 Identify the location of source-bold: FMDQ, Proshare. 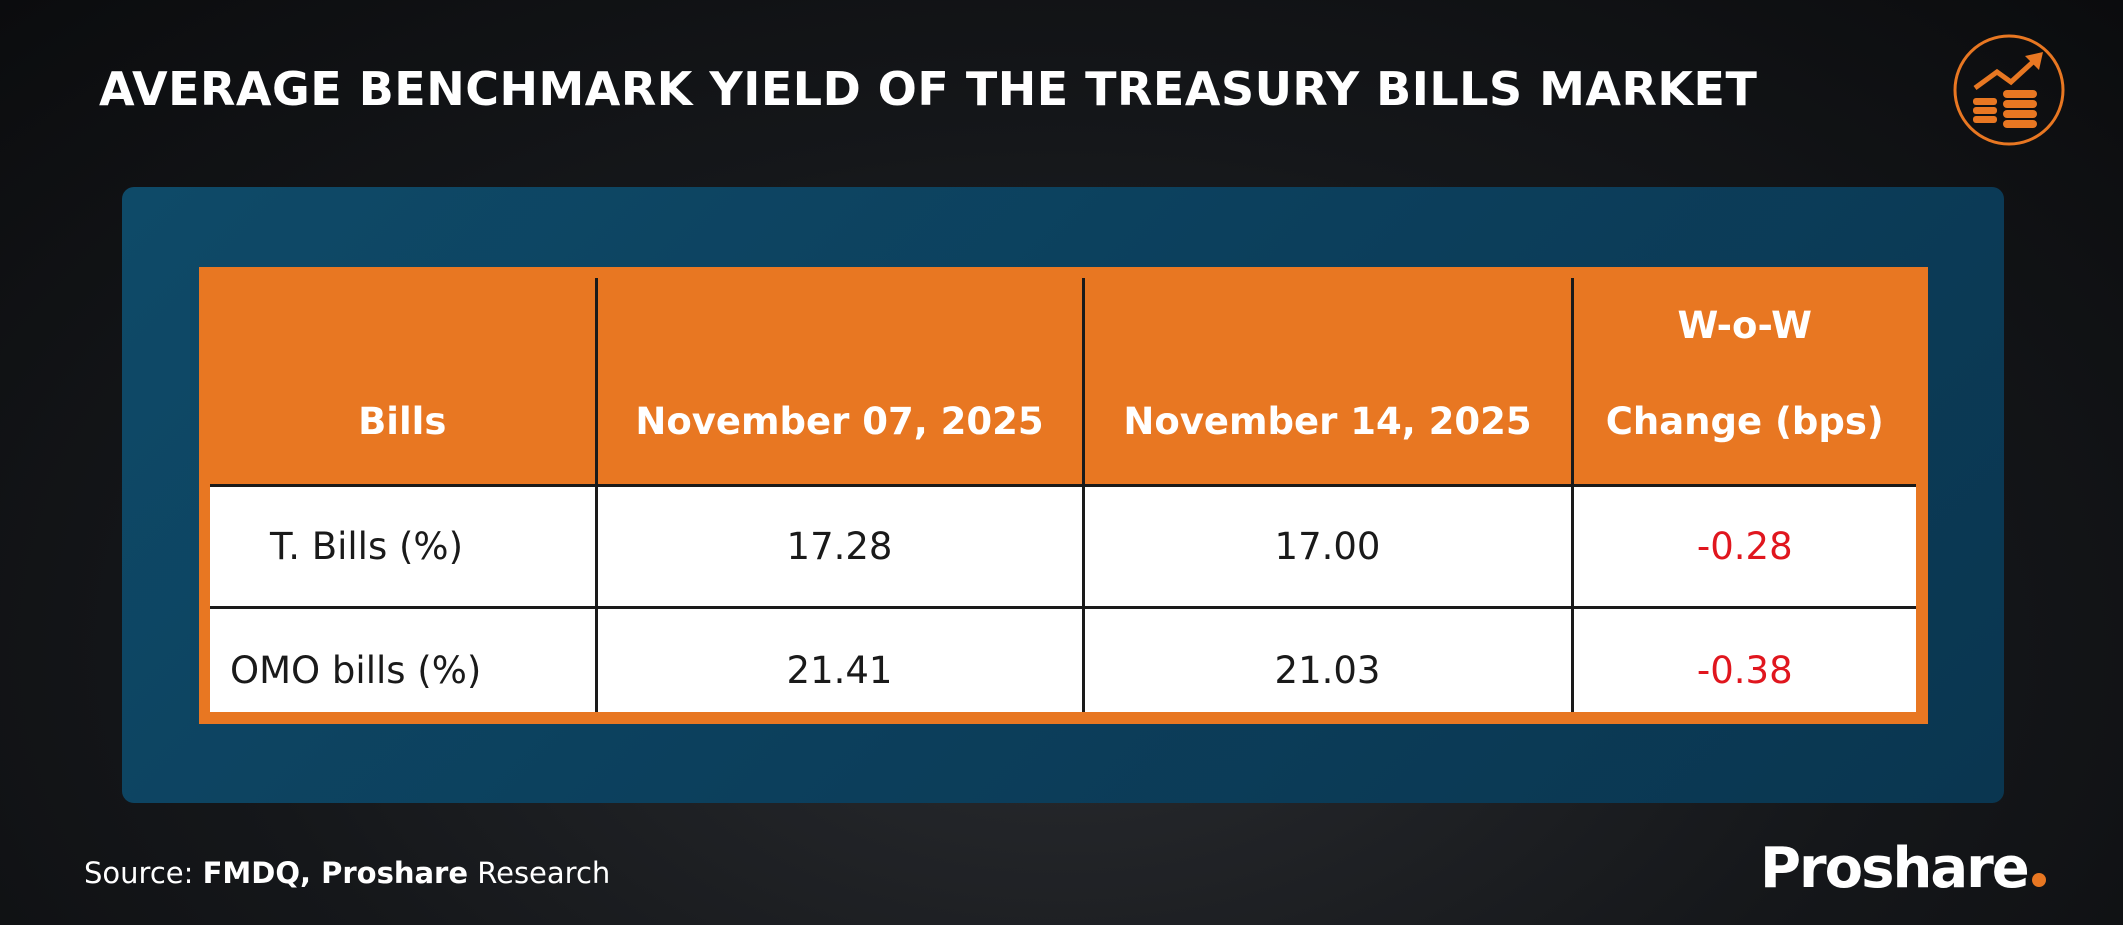
(335, 873).